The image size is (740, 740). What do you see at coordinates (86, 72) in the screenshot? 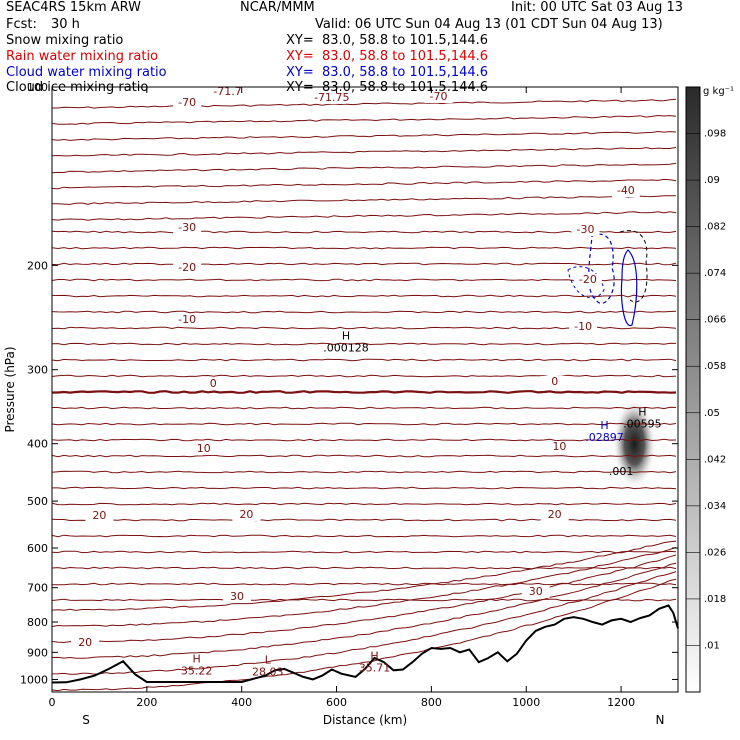
I see `field-name: Cloud water mixing ratio` at bounding box center [86, 72].